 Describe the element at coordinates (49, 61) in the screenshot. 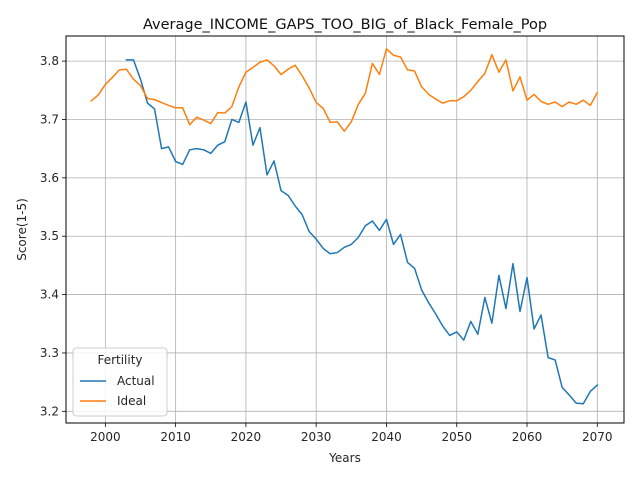

I see `y-tick-label: 3.8` at that location.